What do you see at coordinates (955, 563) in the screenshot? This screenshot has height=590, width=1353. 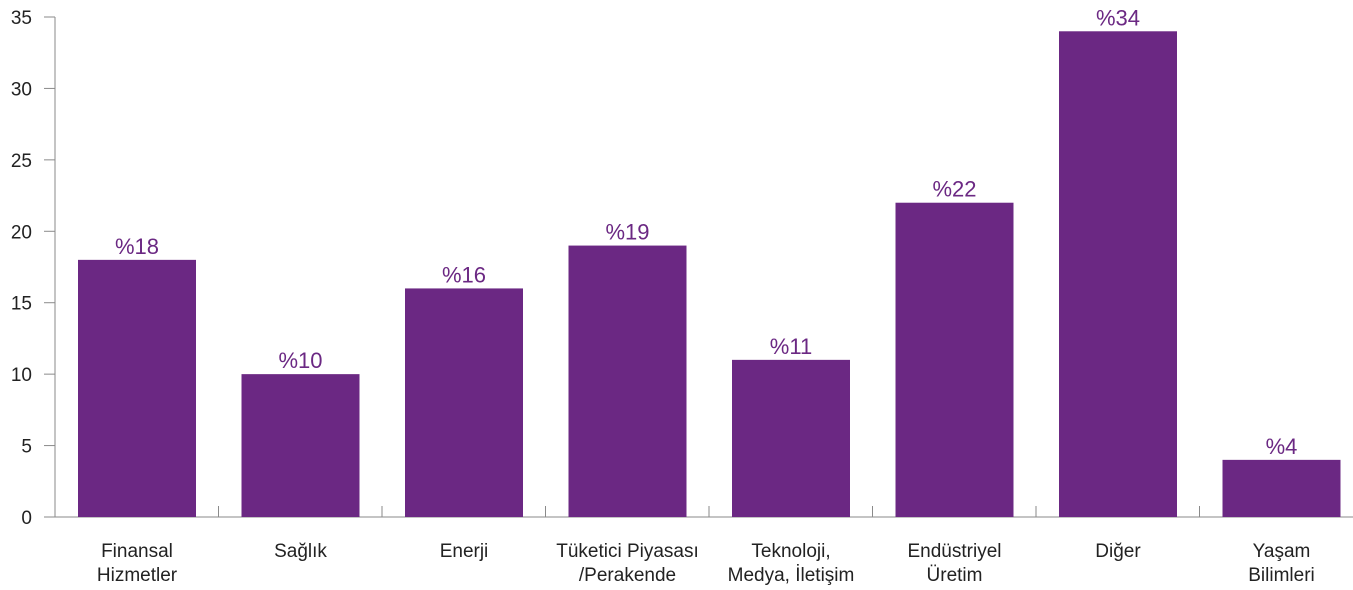 I see `category-label: Endüstriyel Üretim` at bounding box center [955, 563].